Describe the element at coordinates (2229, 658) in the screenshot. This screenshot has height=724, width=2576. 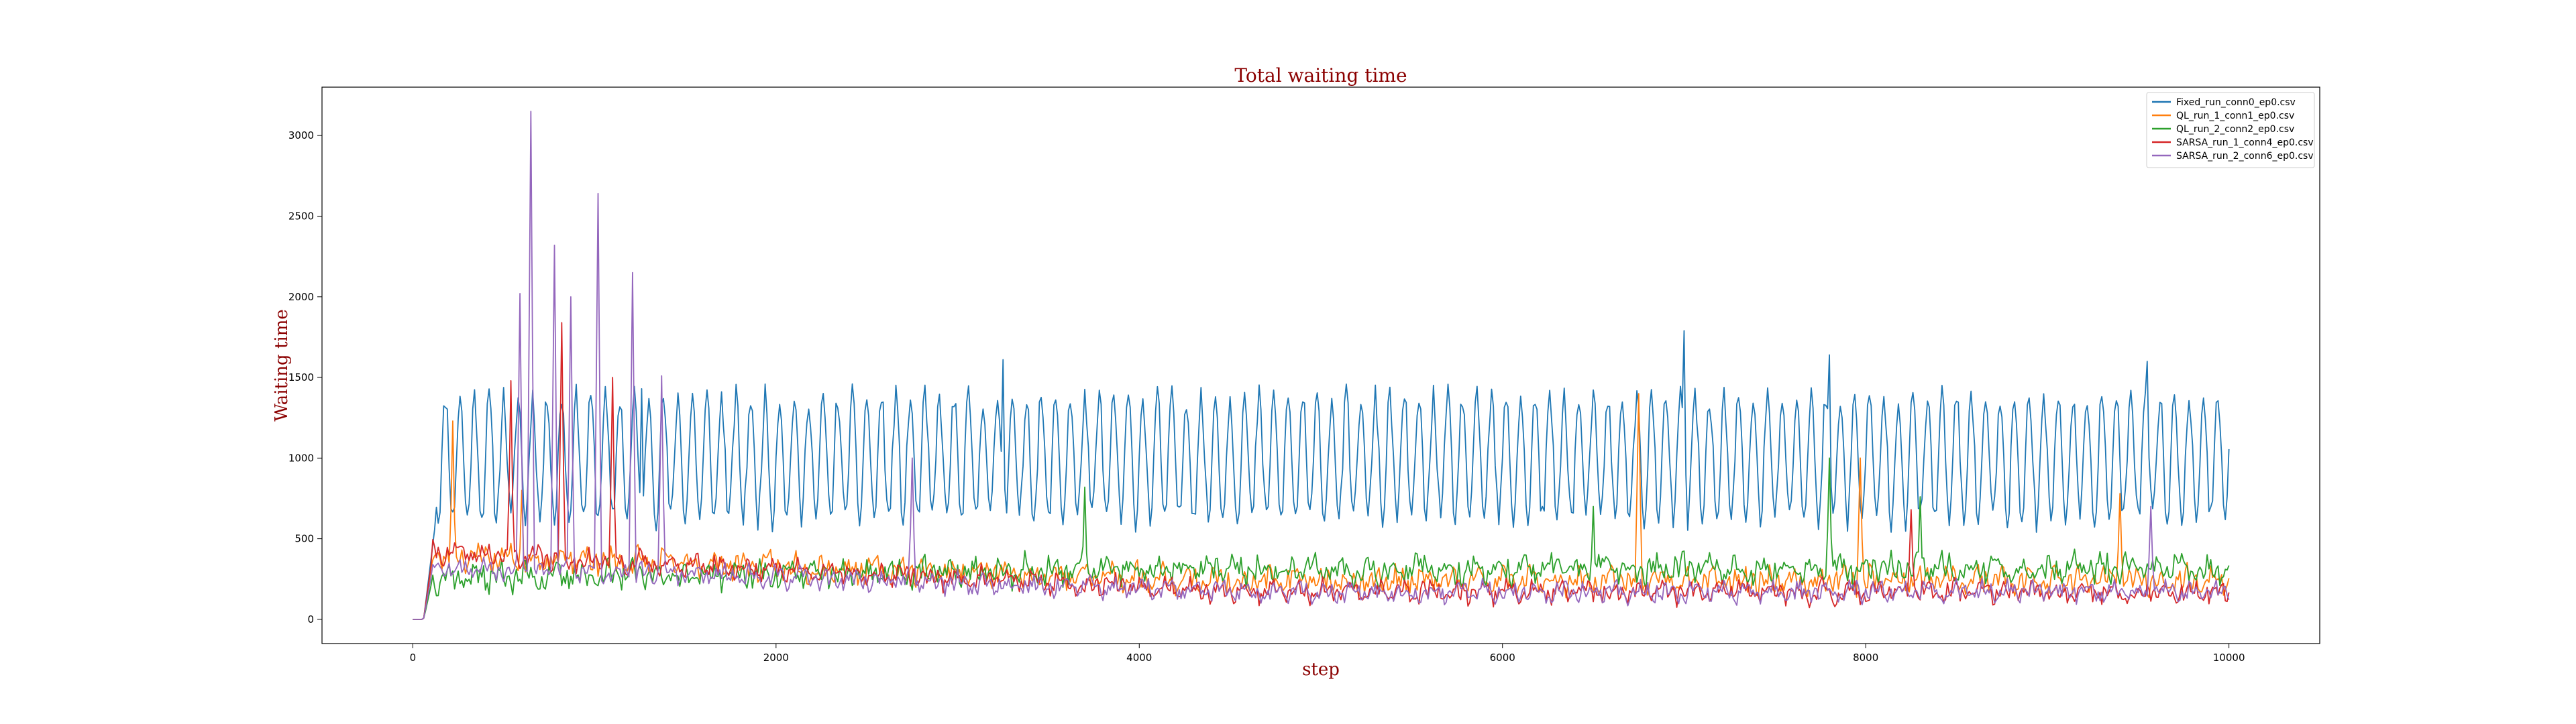
I see `x-tick-label: 10000` at that location.